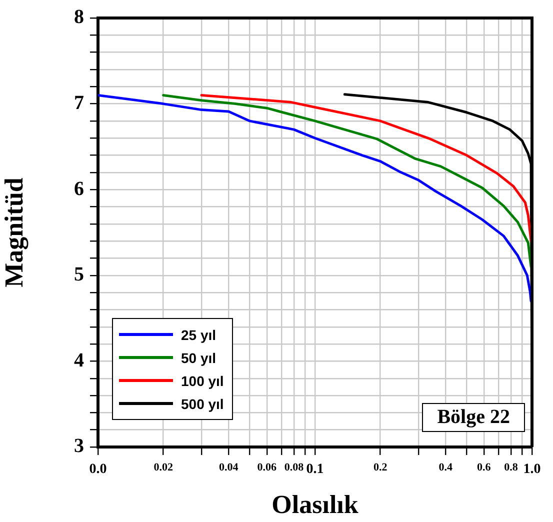 The image size is (553, 522). What do you see at coordinates (202, 380) in the screenshot?
I see `legend-label: 100 yıl` at bounding box center [202, 380].